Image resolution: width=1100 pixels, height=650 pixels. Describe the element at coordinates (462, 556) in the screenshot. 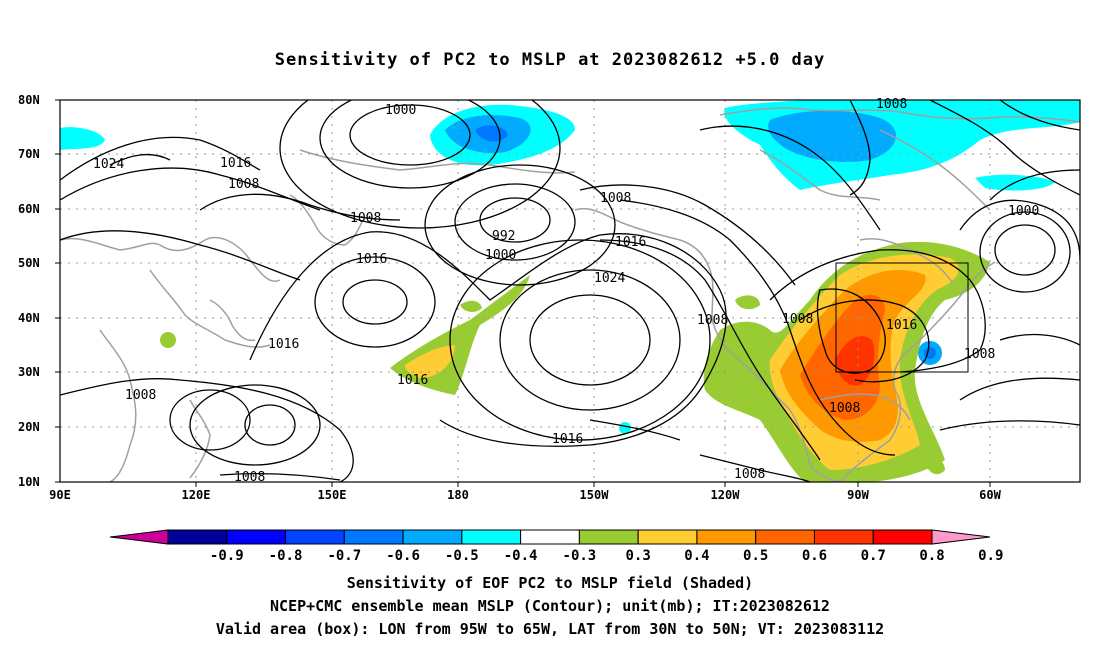

I see `colorbar-label: -0.5` at that location.